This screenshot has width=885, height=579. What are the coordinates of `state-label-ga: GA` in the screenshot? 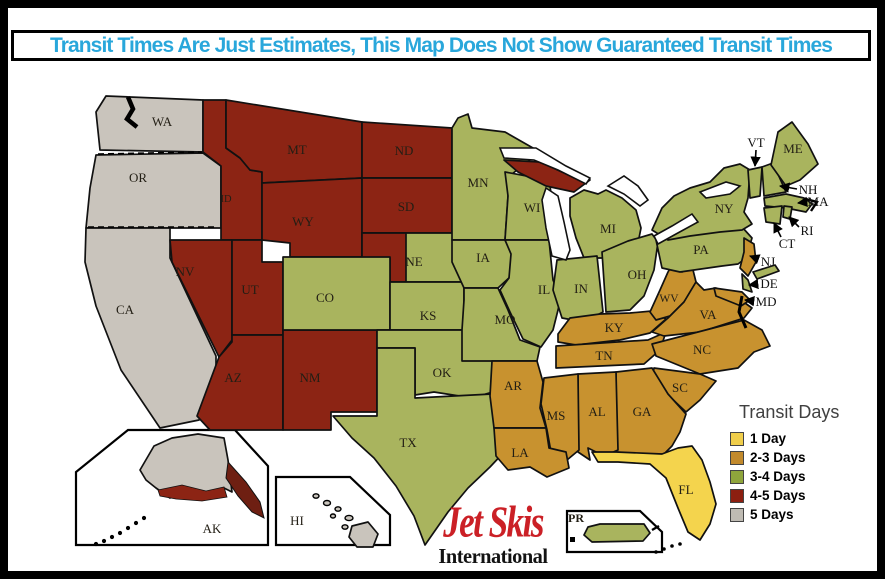 It's located at (642, 411).